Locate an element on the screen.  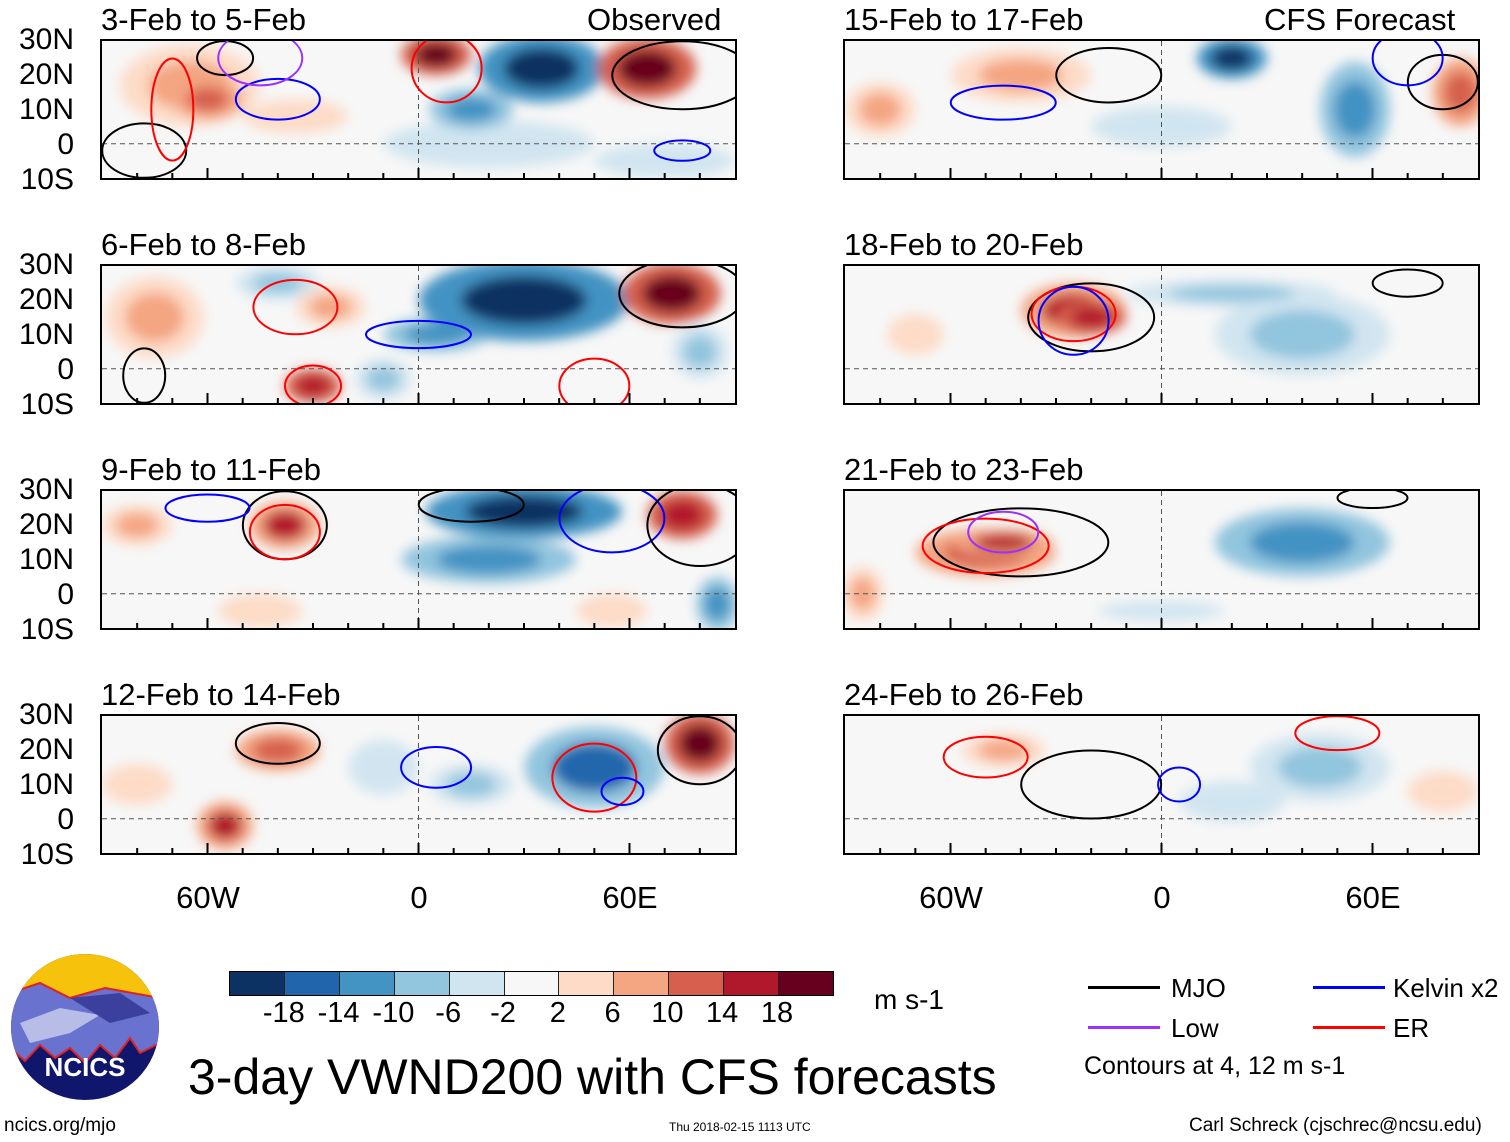
colorbar-label: 6 is located at coordinates (612, 1013).